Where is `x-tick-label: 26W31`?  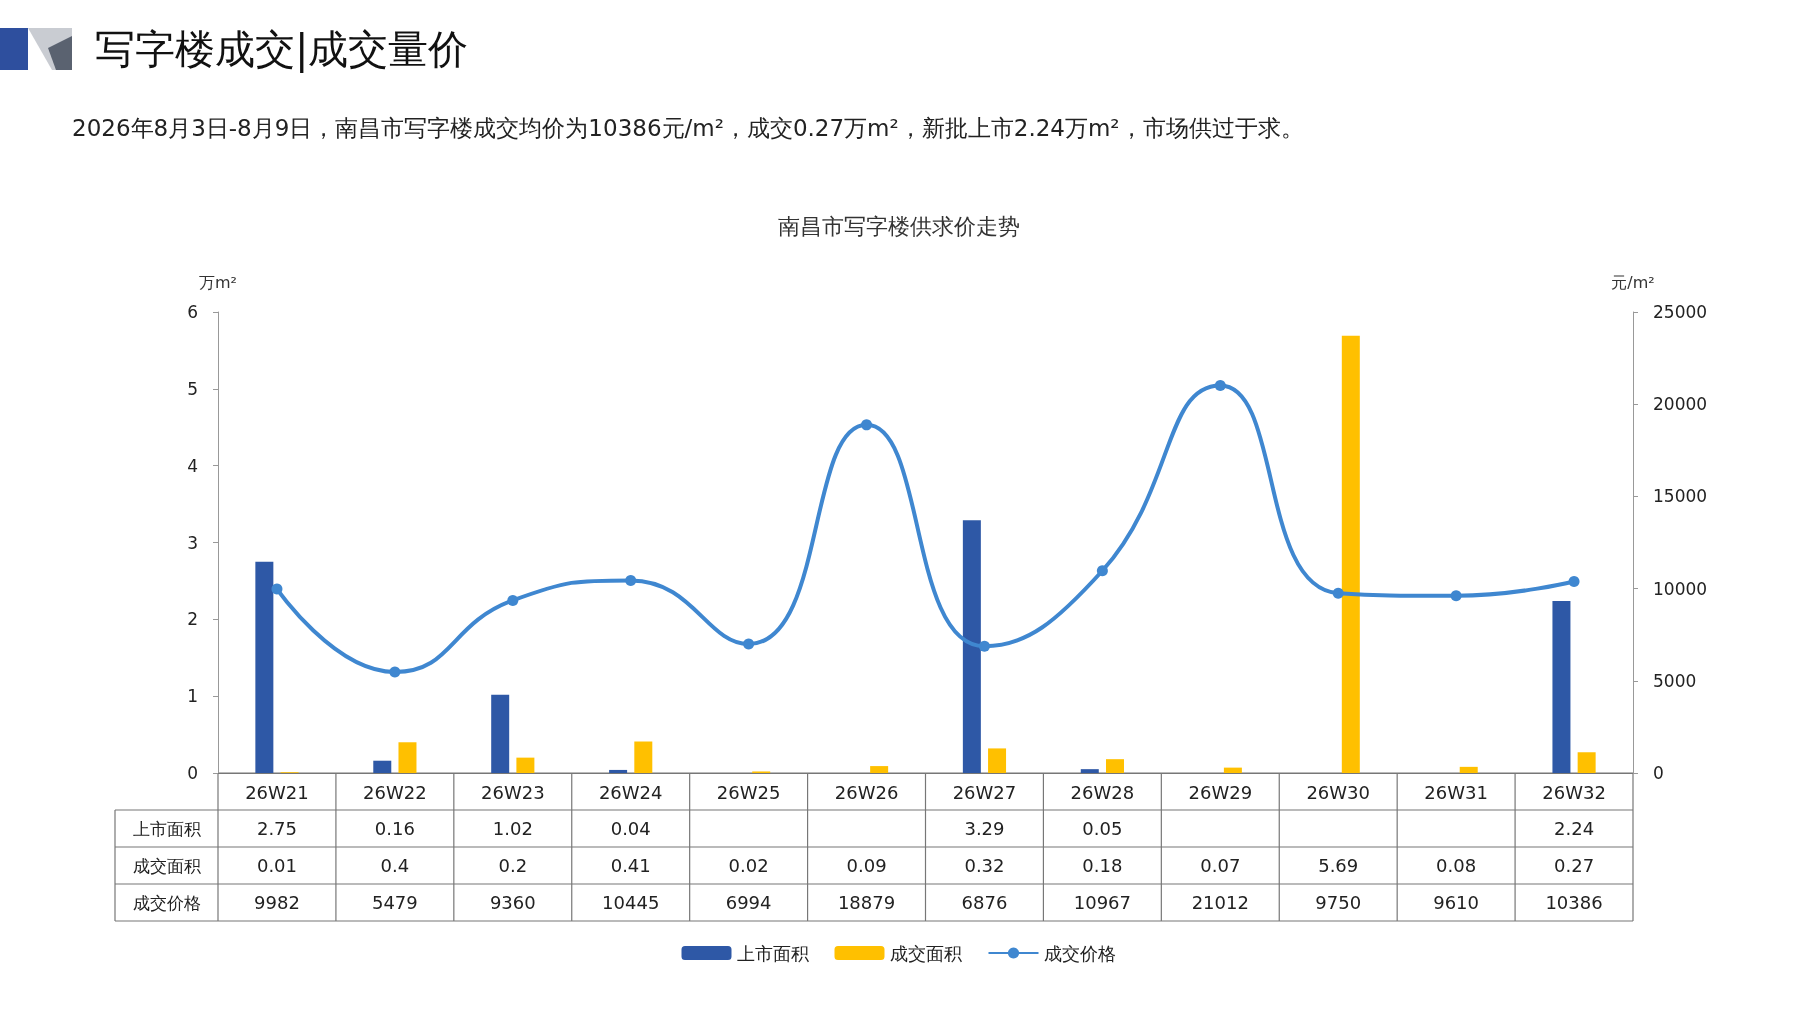
x-tick-label: 26W31 is located at coordinates (1456, 792).